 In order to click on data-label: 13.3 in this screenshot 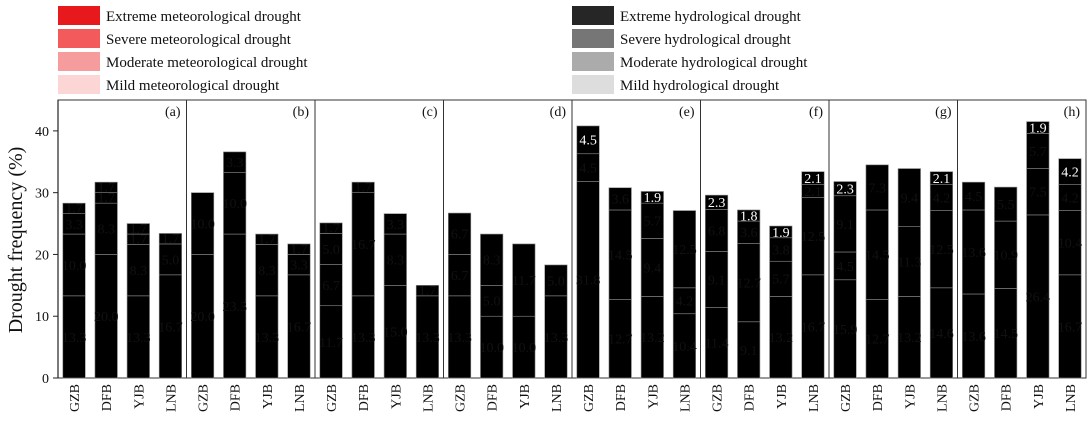, I will do `click(427, 338)`.